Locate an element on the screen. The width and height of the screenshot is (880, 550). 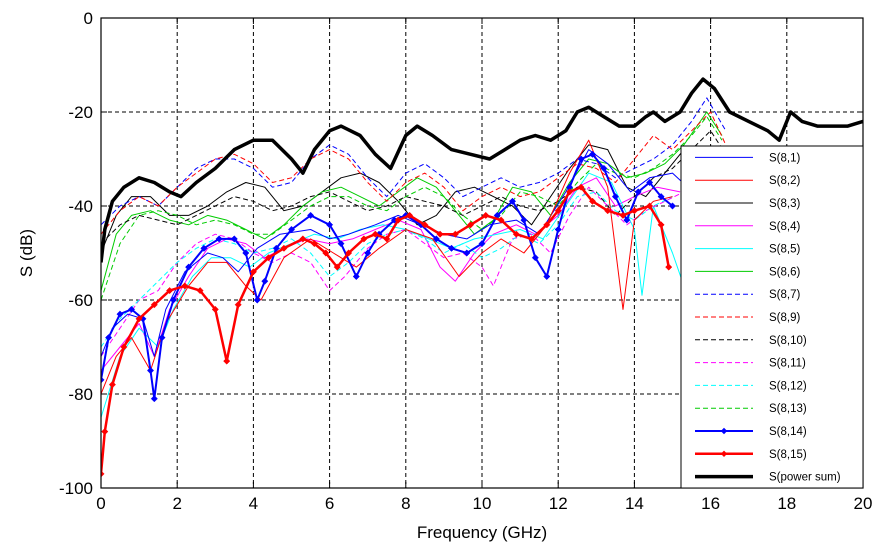
legend-label: S(8,9) is located at coordinates (784, 318).